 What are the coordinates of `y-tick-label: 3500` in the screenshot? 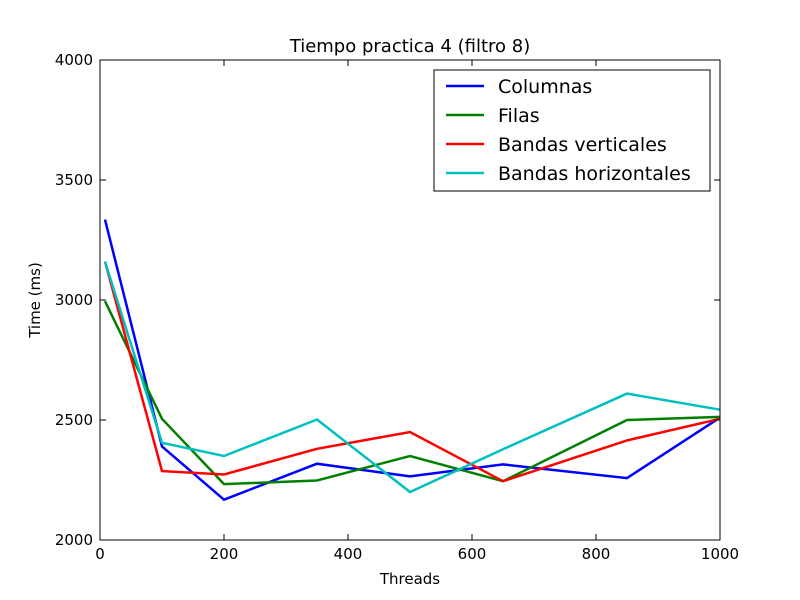 It's located at (74, 180).